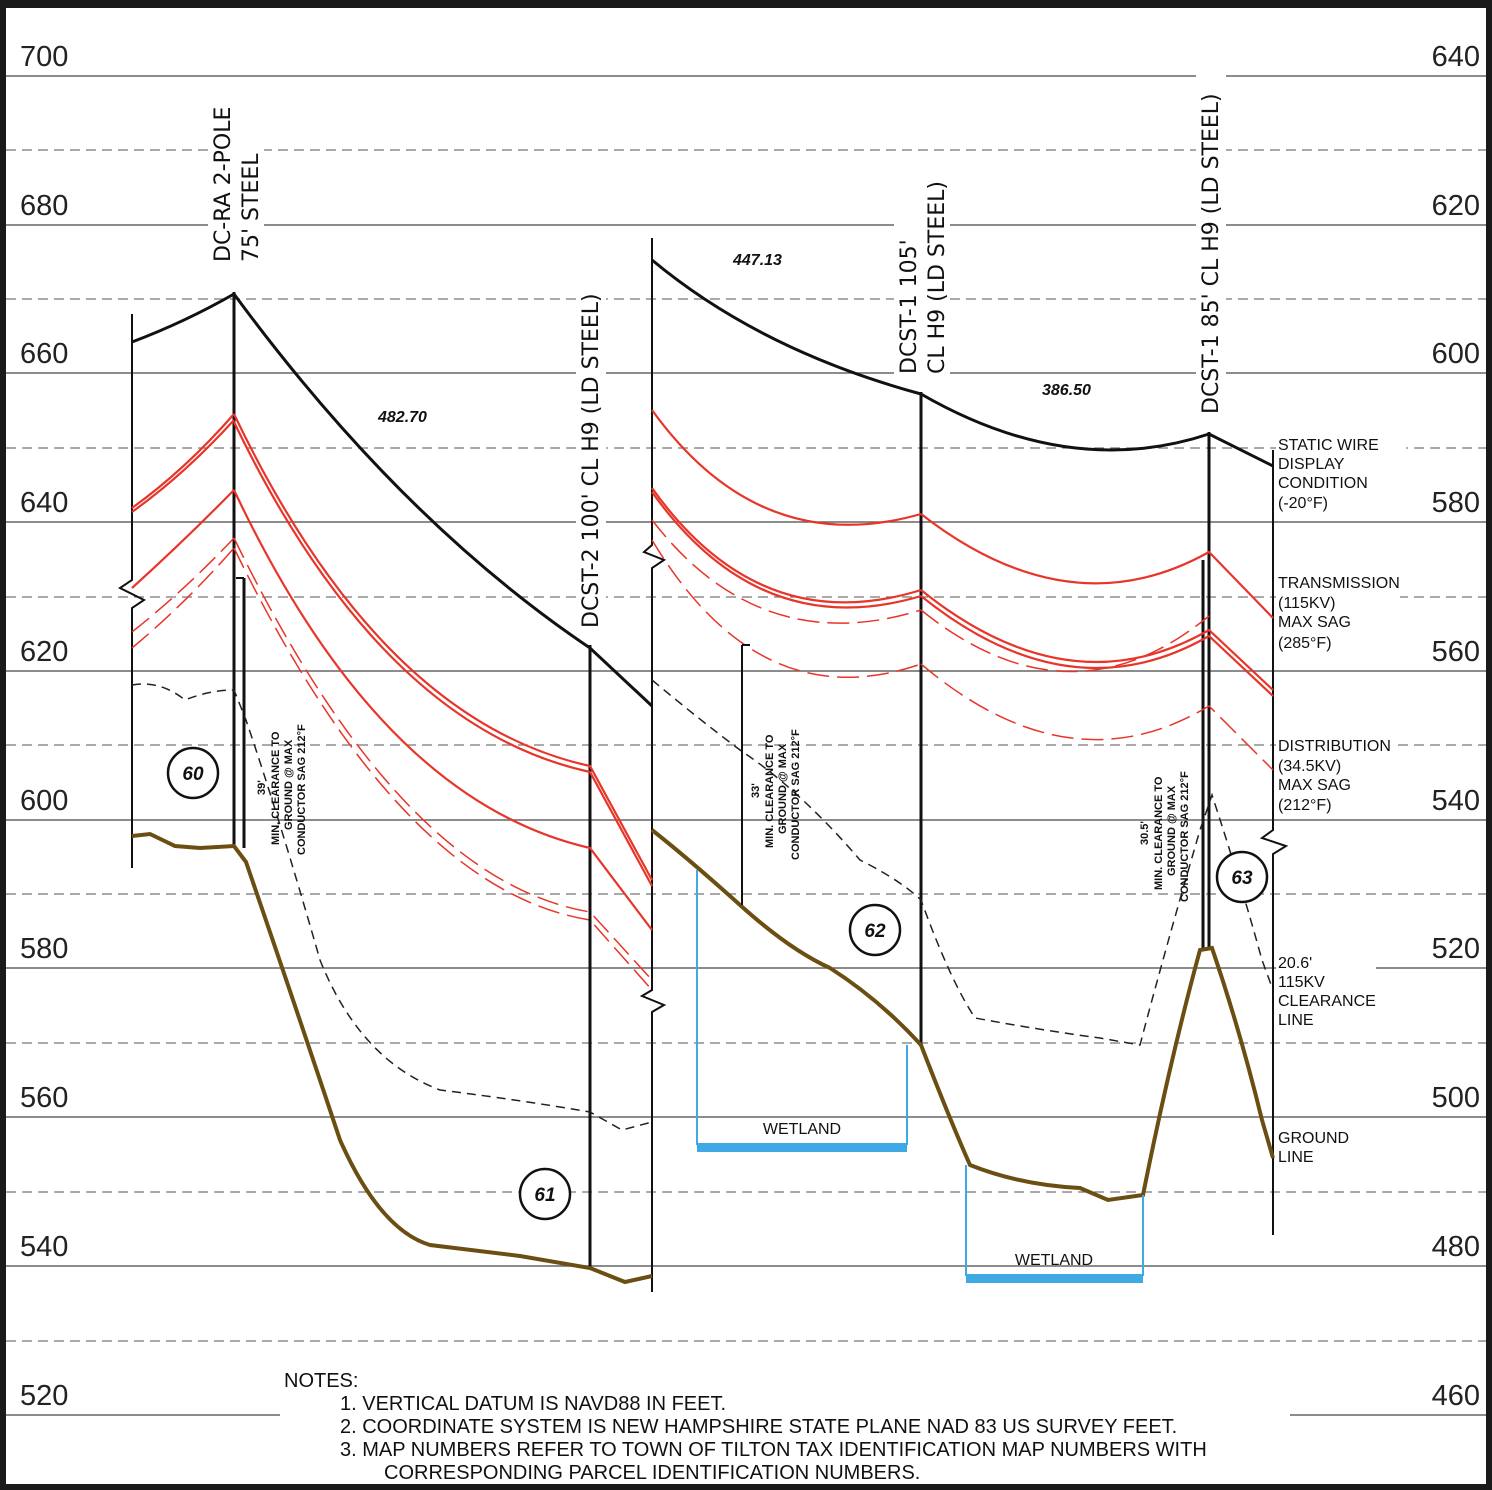  What do you see at coordinates (1305, 643) in the screenshot?
I see `legend-transmission-l4: (285°F)` at bounding box center [1305, 643].